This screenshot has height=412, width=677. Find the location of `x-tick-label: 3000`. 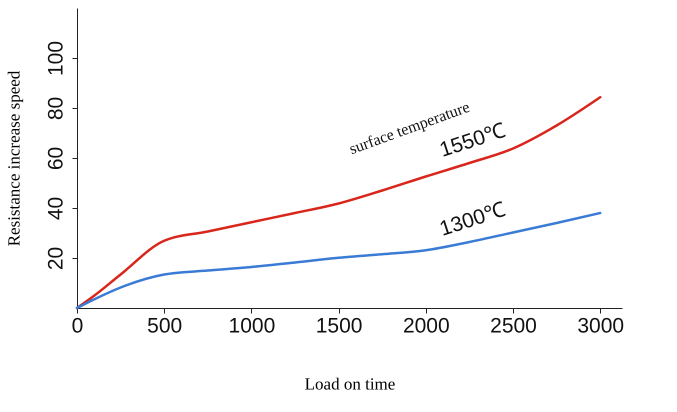

x-tick-label: 3000 is located at coordinates (600, 326).